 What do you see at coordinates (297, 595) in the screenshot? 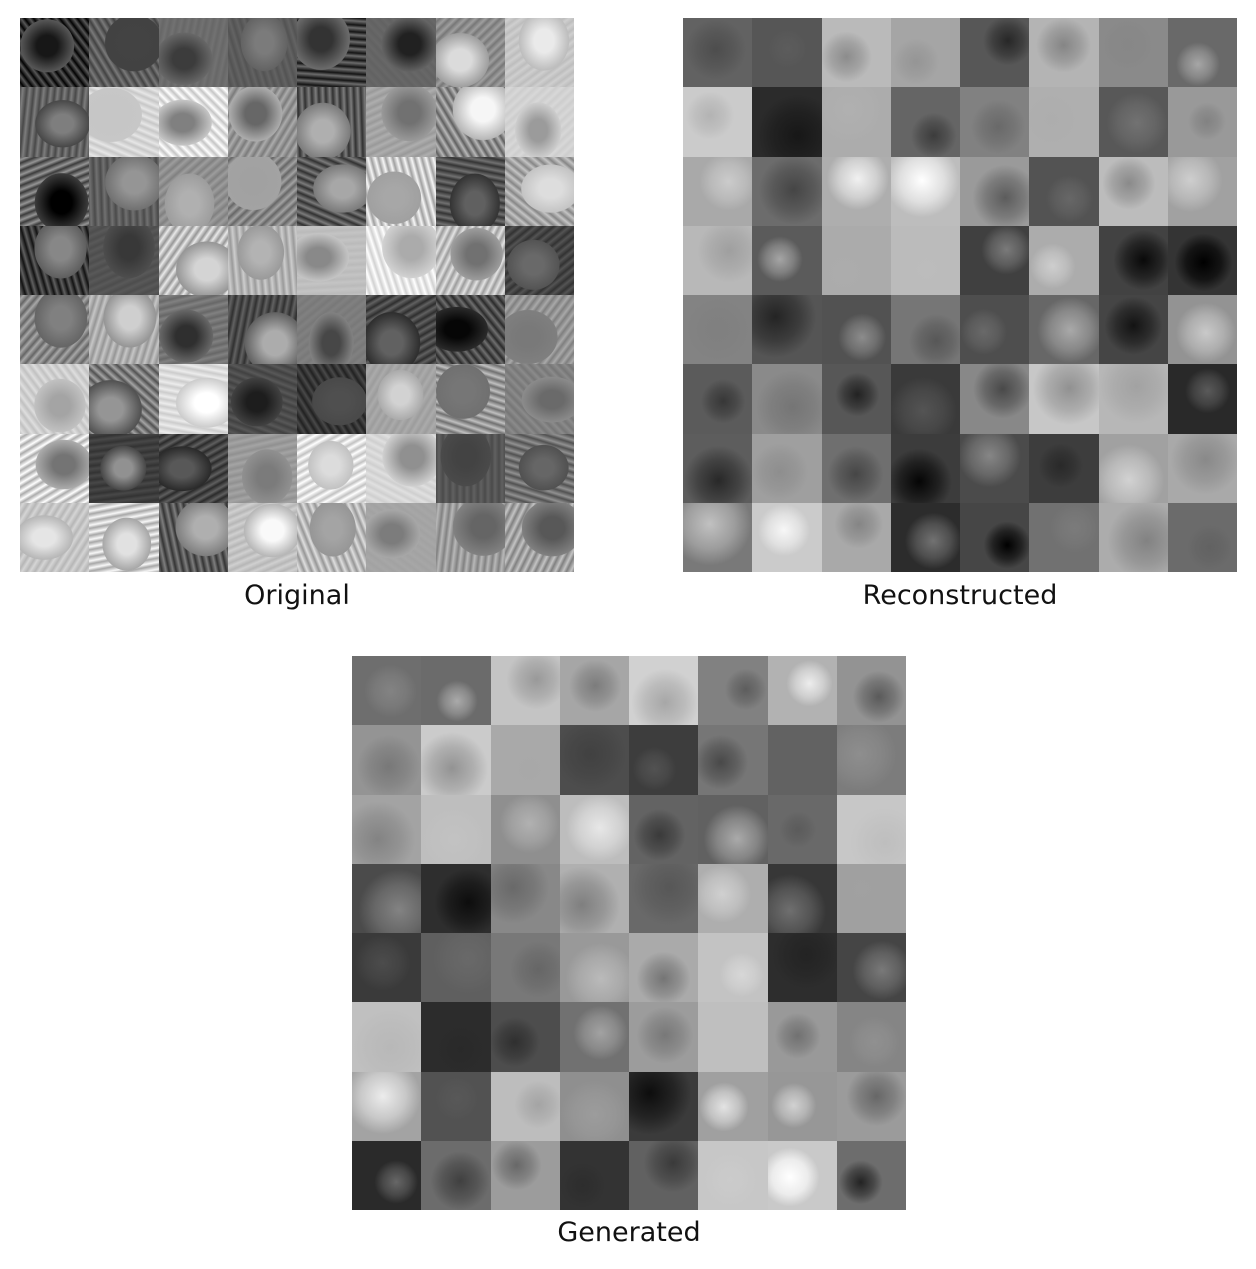
I see `original-caption: Original` at bounding box center [297, 595].